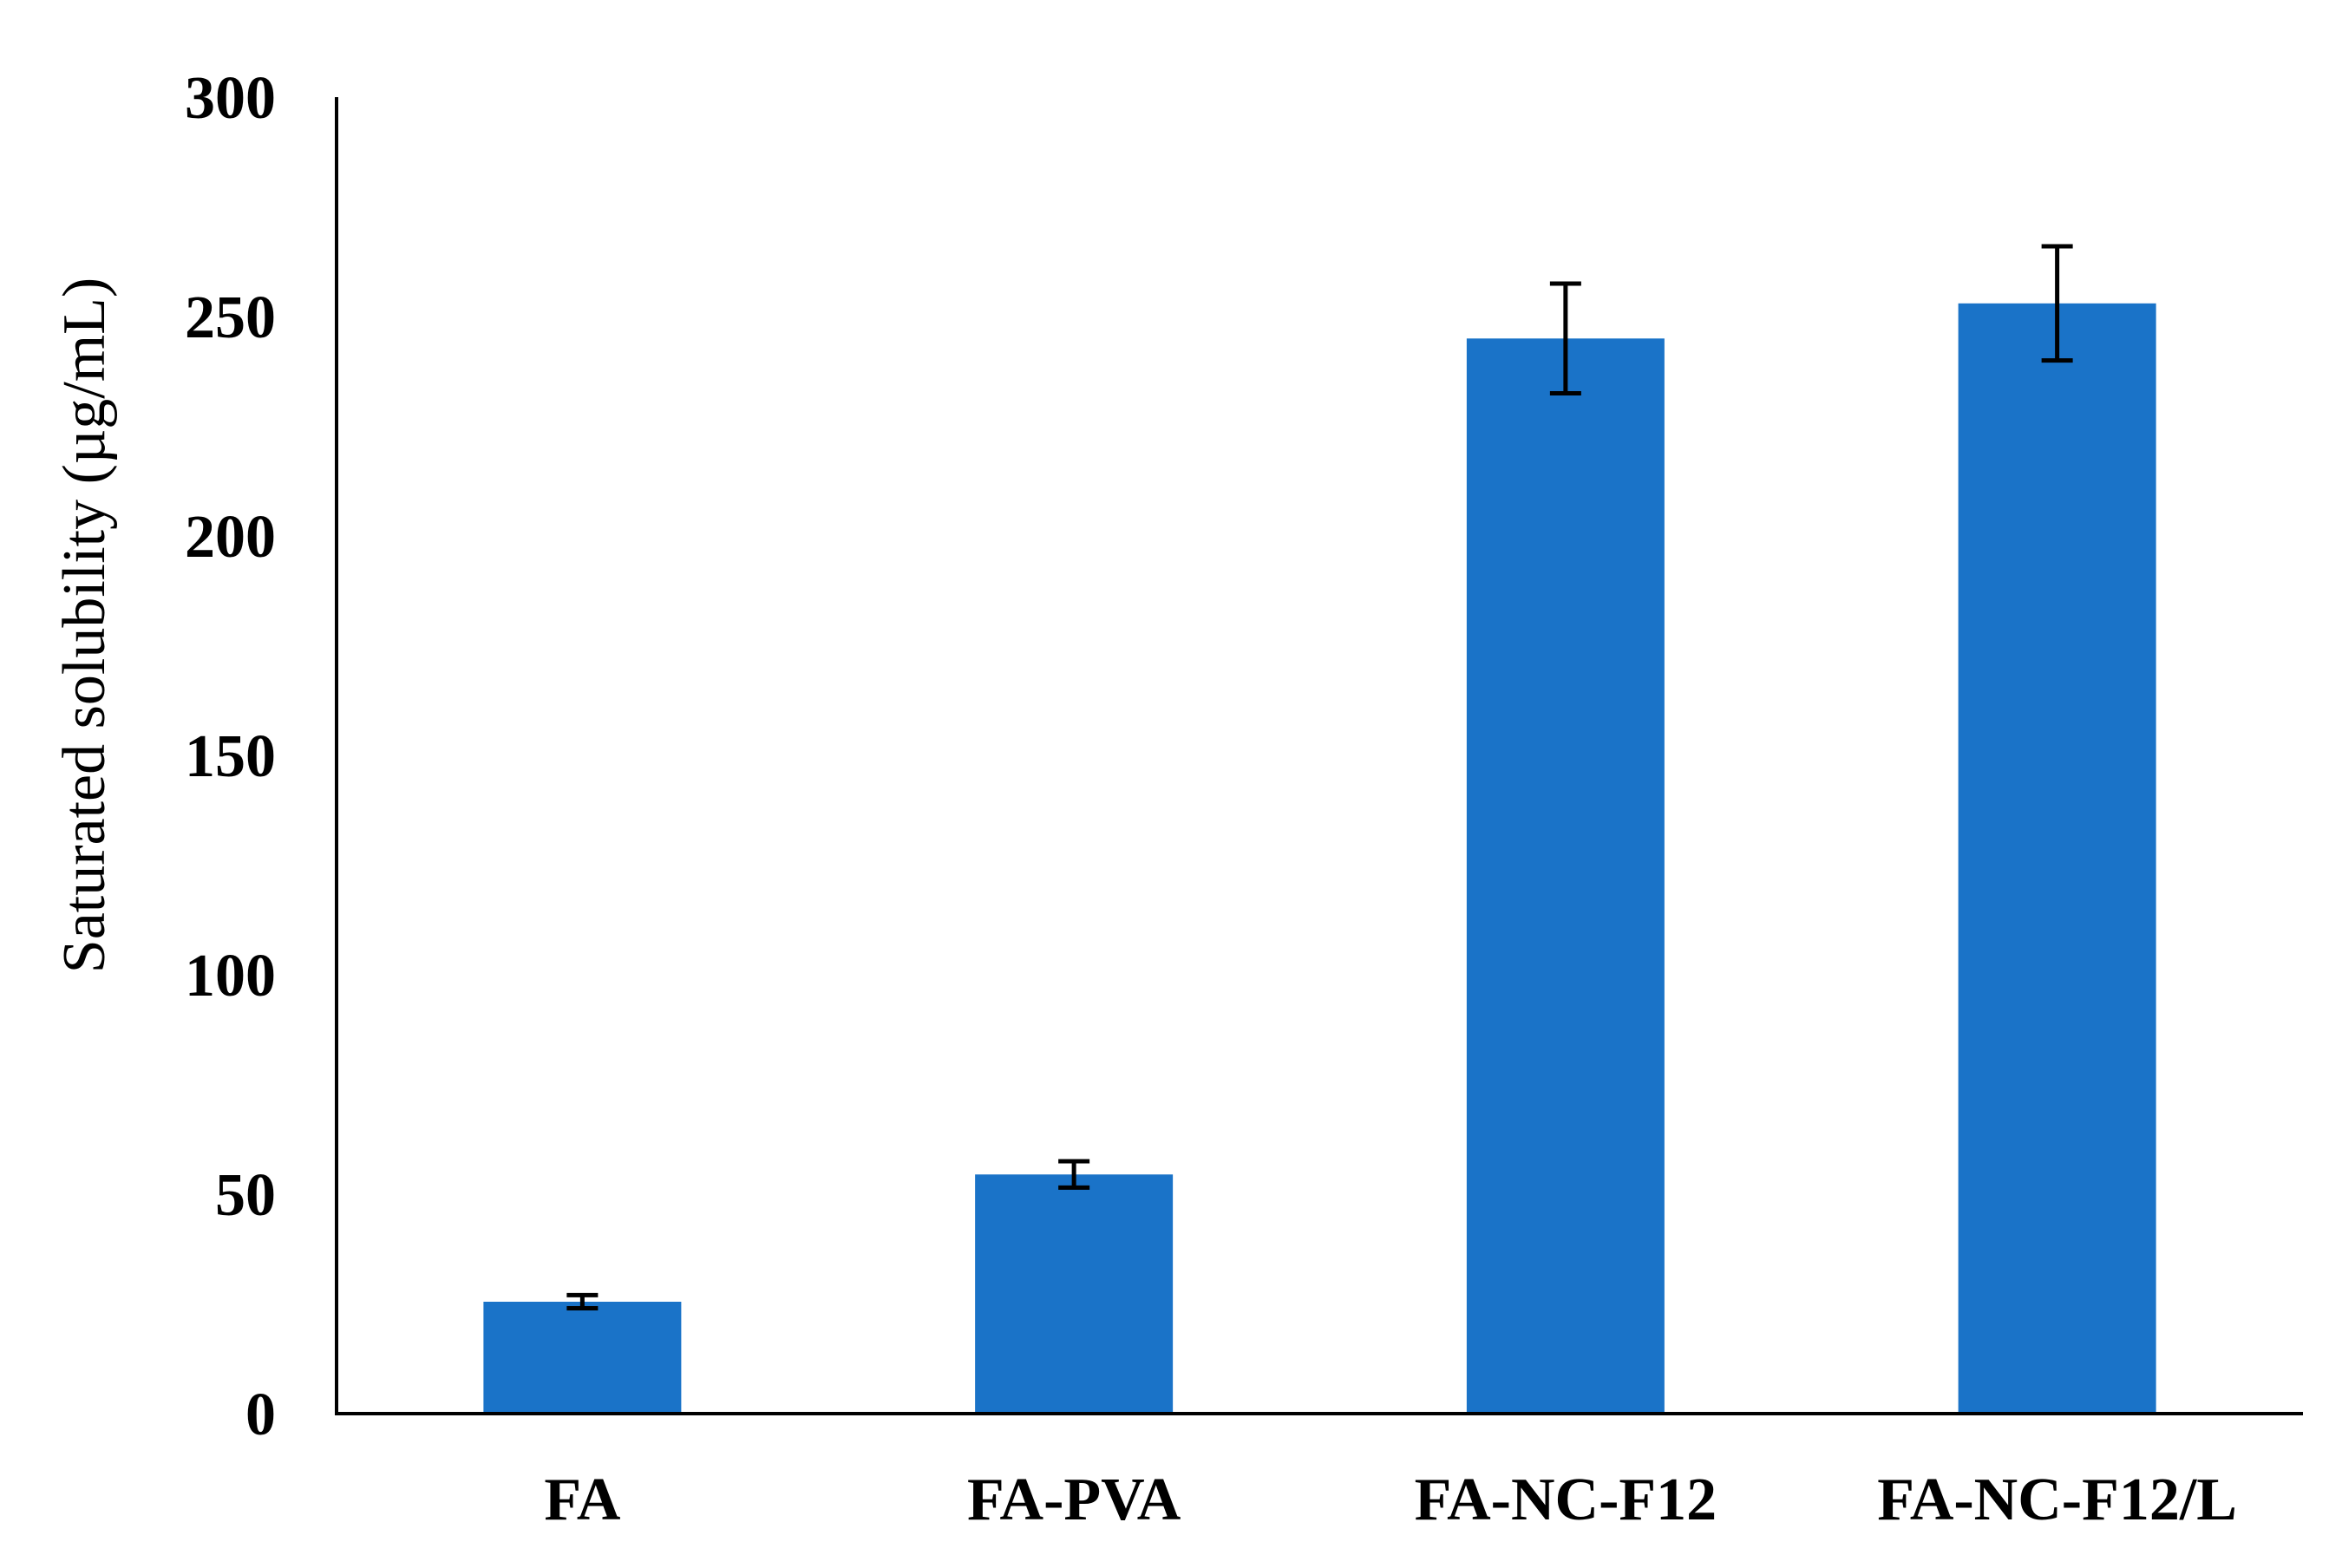 The width and height of the screenshot is (2342, 1568). What do you see at coordinates (231, 976) in the screenshot?
I see `y-tick-label: 100` at bounding box center [231, 976].